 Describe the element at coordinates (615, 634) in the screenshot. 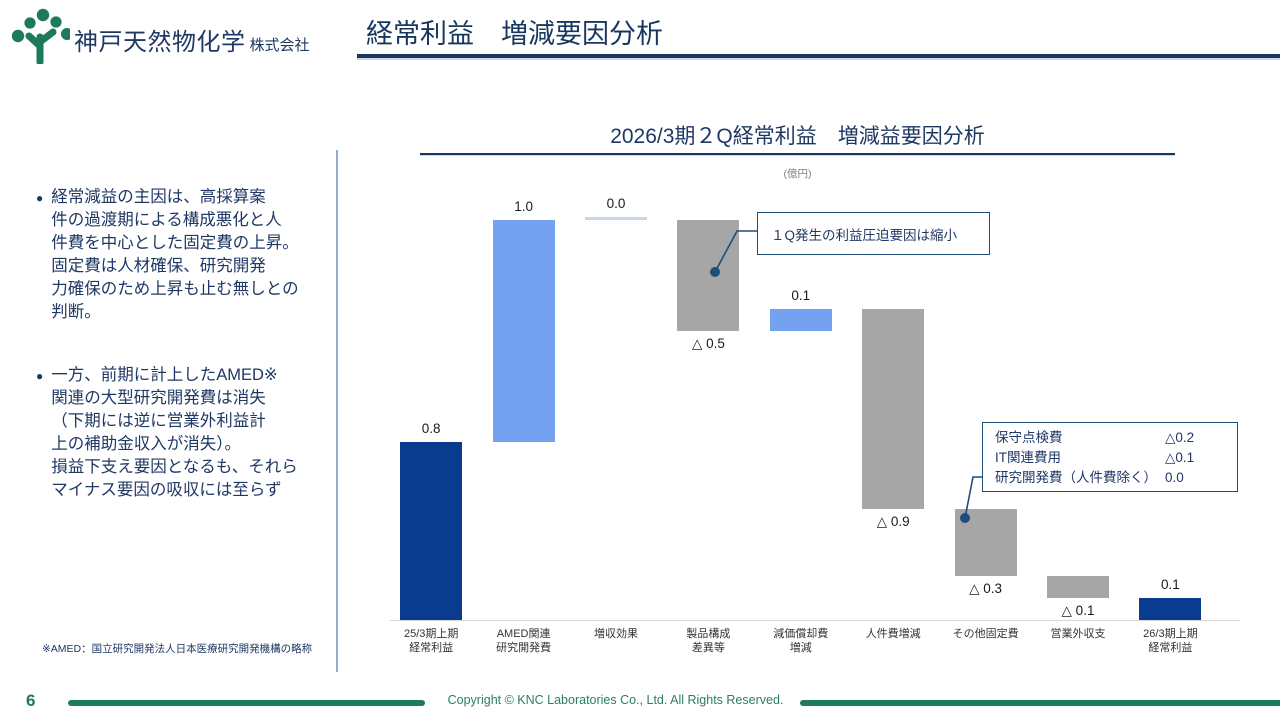

I see `x-axis-category: 増収効果` at that location.